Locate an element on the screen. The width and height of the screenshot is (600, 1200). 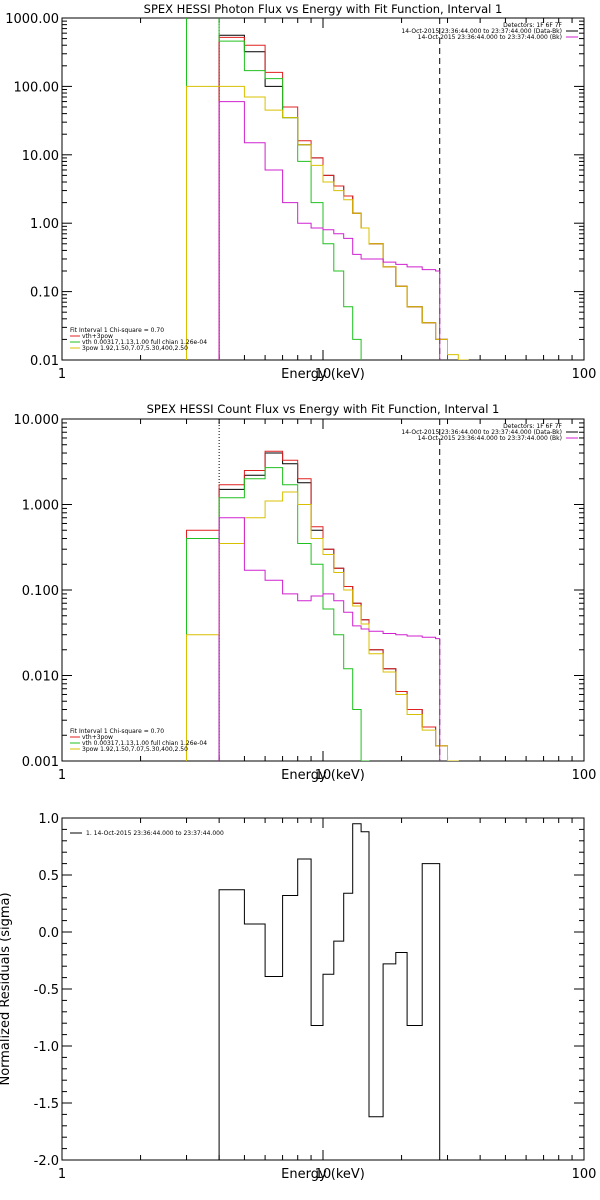
y-tick-label: 10.000 is located at coordinates (37, 420).